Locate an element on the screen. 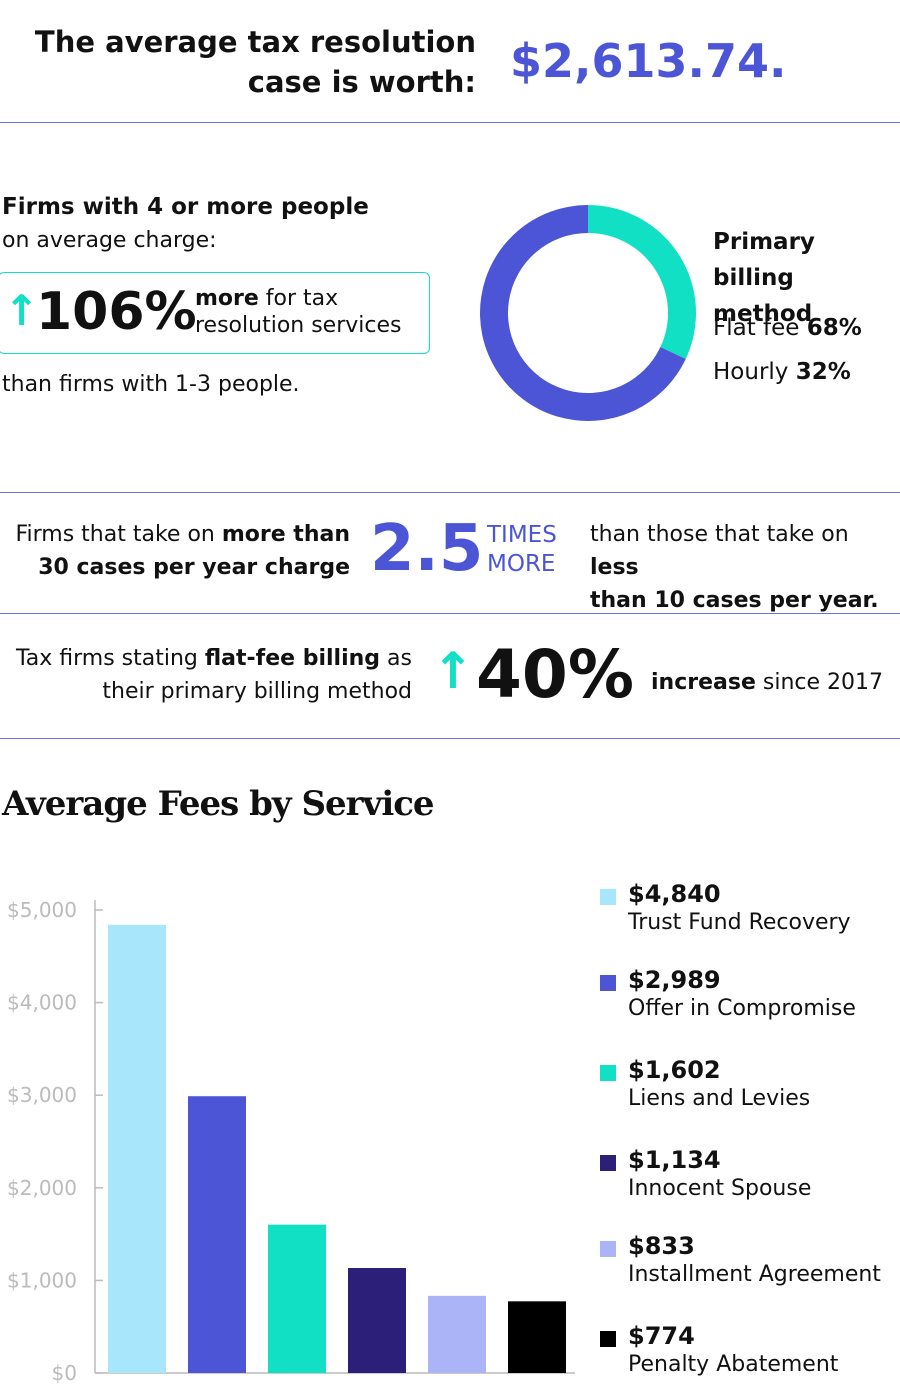 This screenshot has height=1385, width=900. y-tick-label: $4,000 is located at coordinates (42, 1003).